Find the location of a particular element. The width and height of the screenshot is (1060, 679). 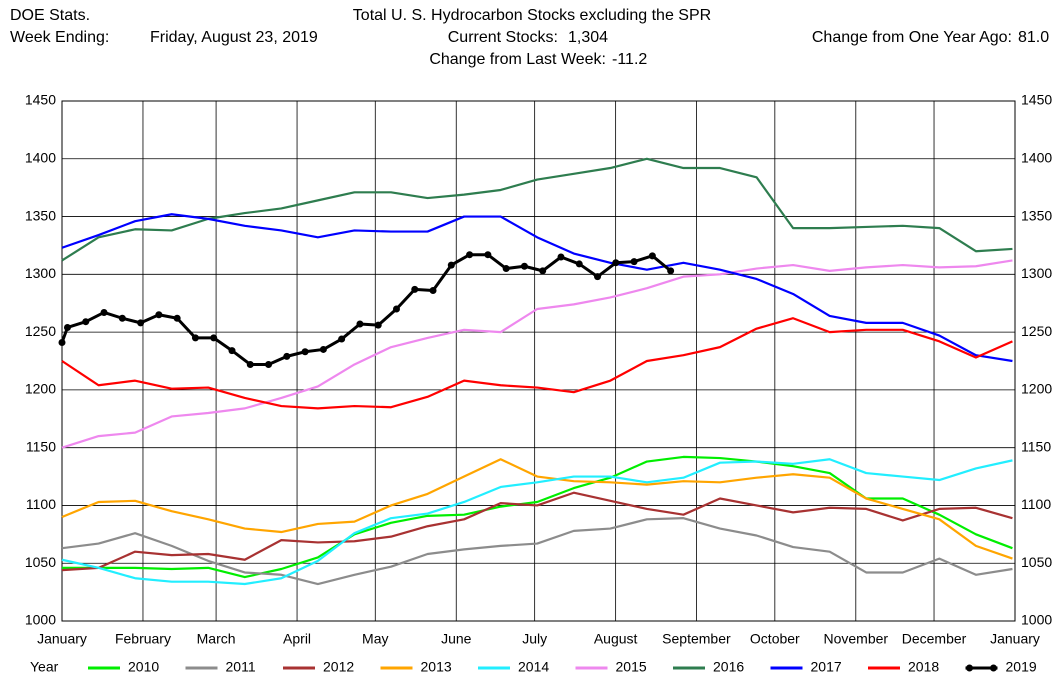

week-ending: Friday, August 23, 2019 is located at coordinates (234, 37).